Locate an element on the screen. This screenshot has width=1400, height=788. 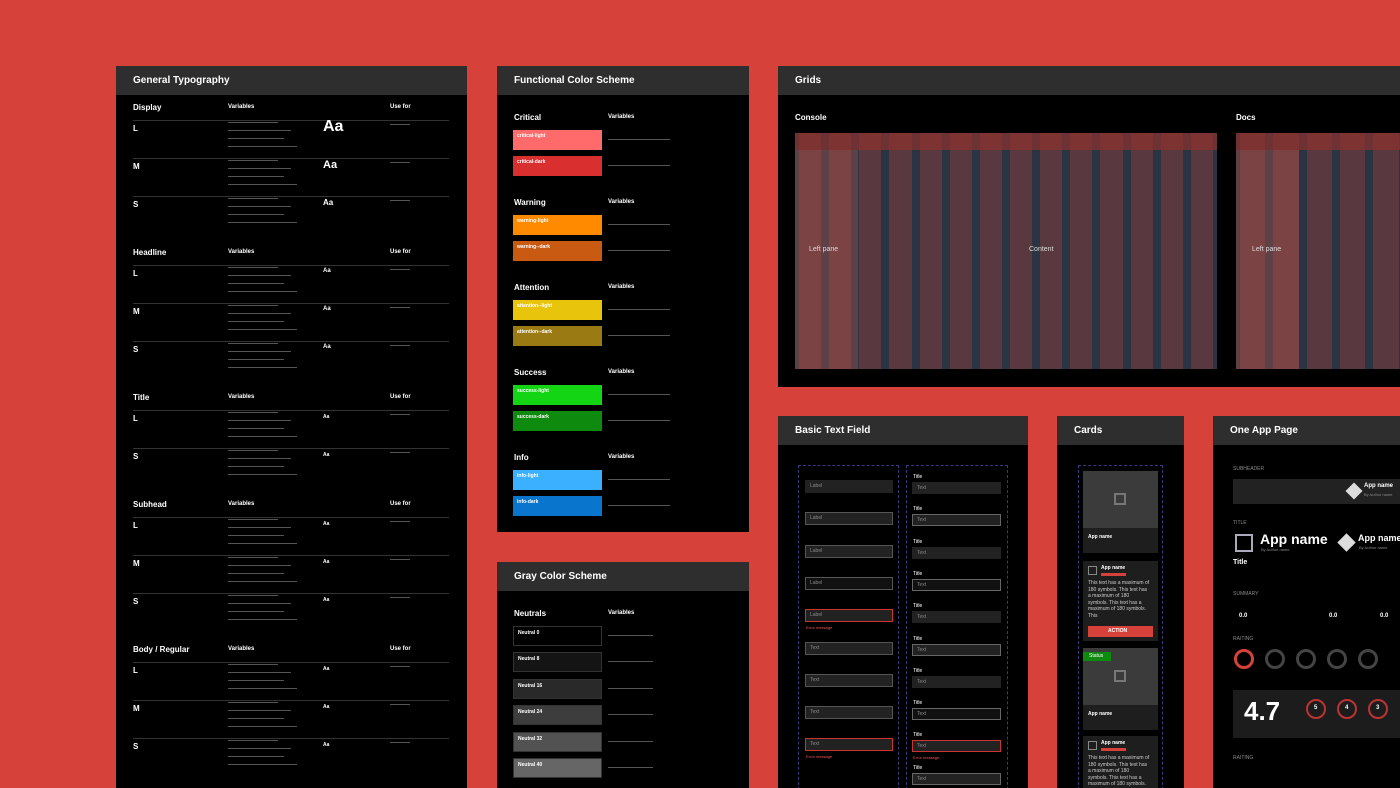
panel-title: Functional Color Scheme is located at coordinates (623, 80).